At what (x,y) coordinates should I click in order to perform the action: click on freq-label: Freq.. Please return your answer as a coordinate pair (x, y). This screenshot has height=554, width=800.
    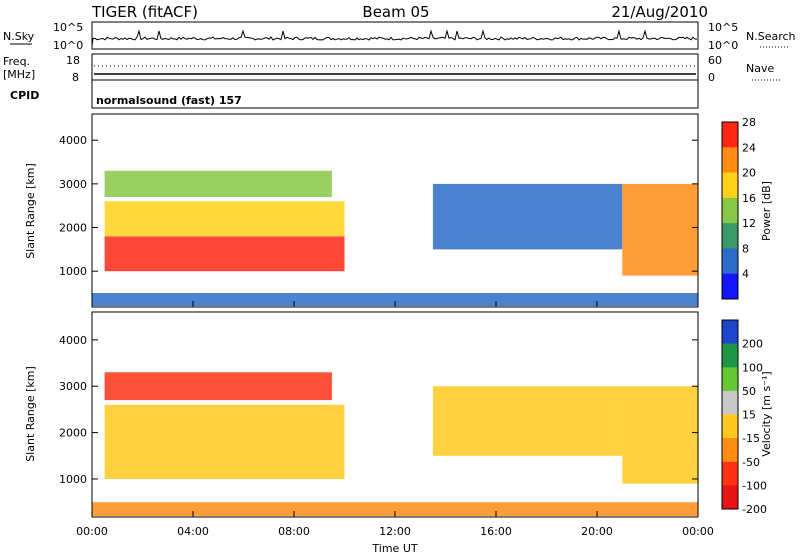
    Looking at the image, I should click on (16, 61).